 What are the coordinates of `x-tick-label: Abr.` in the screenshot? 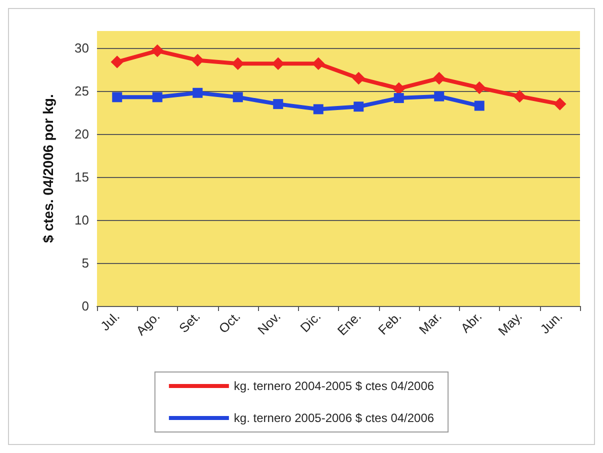 It's located at (471, 322).